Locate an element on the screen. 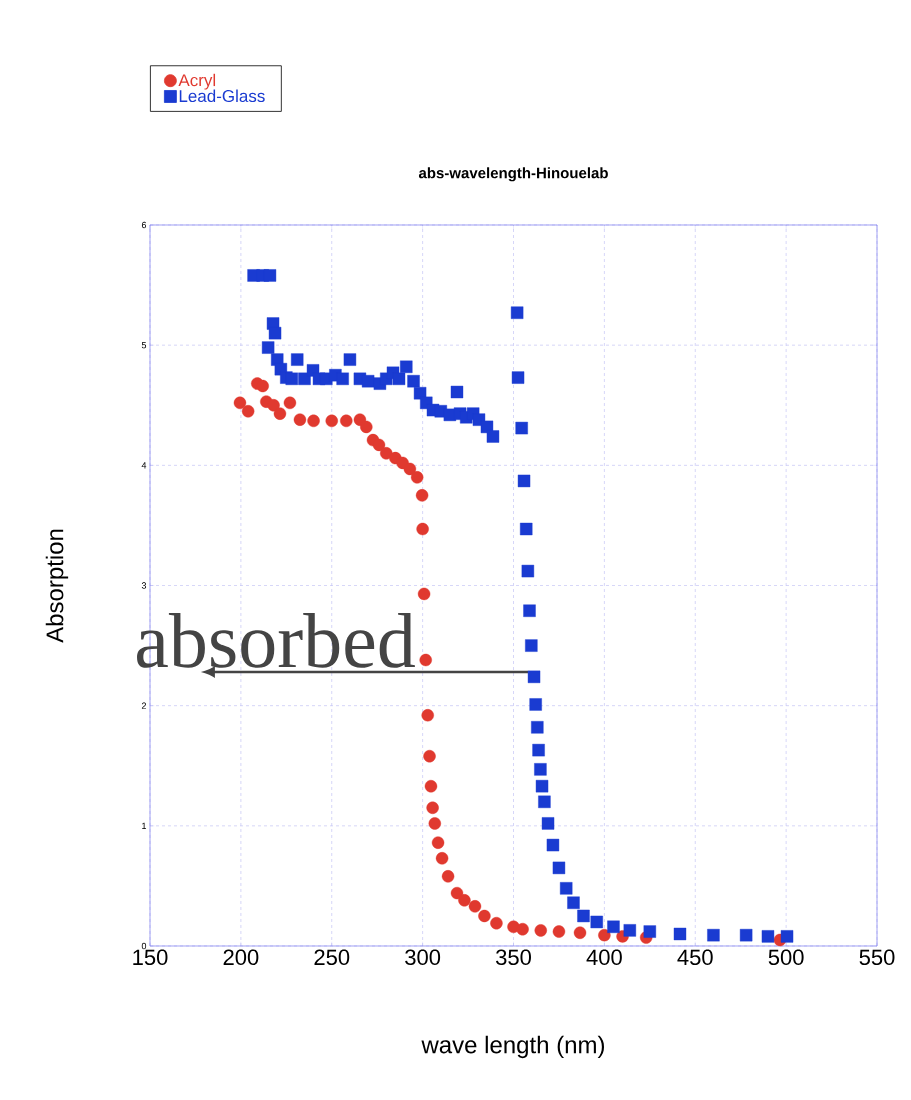 This screenshot has height=1100, width=911. y-tick-label: 5 is located at coordinates (144, 345).